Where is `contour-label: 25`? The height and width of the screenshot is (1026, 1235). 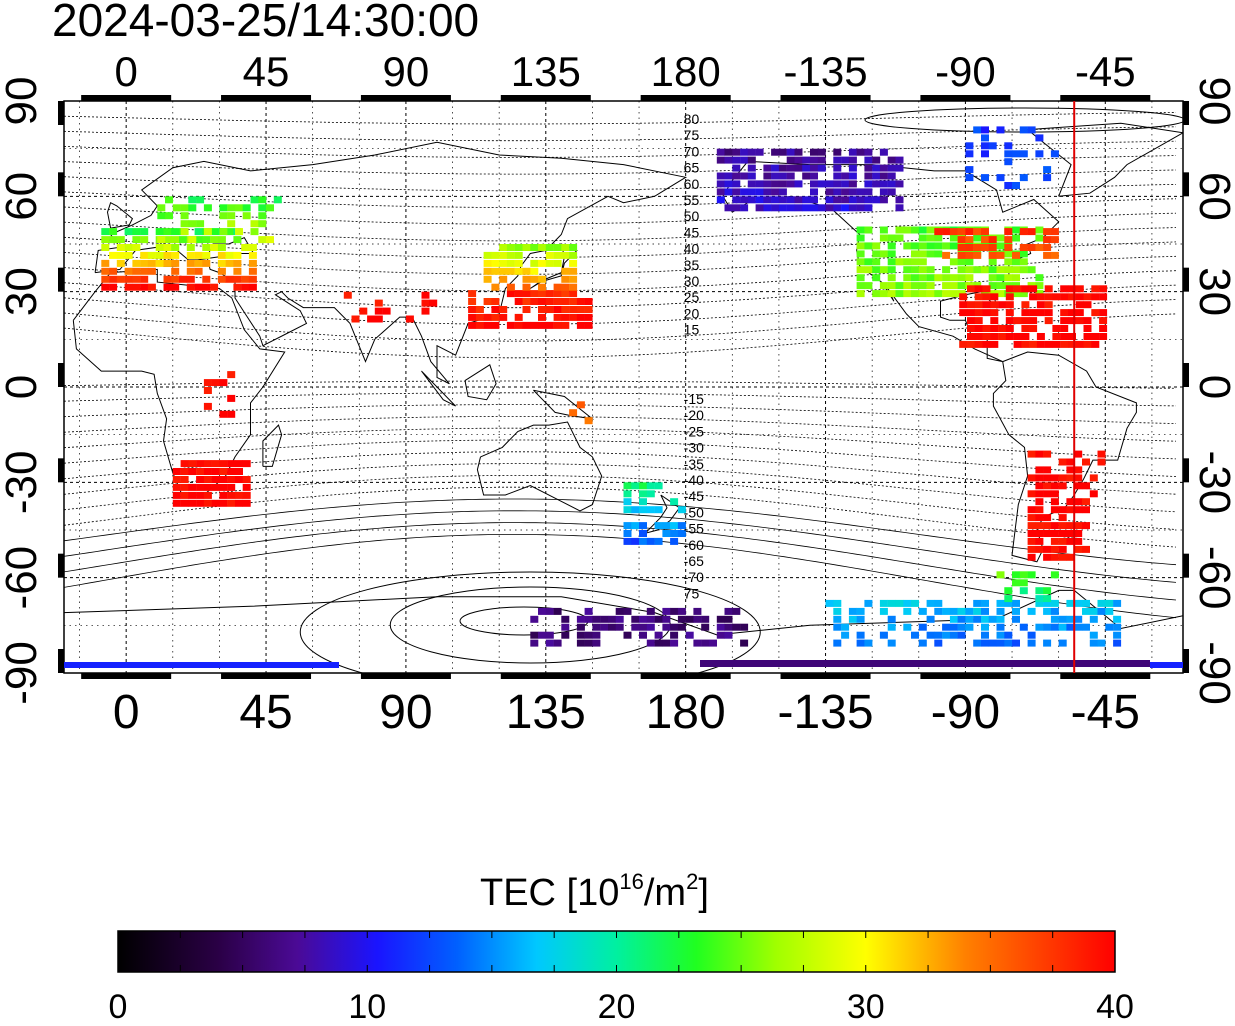
contour-label: 25 is located at coordinates (692, 297).